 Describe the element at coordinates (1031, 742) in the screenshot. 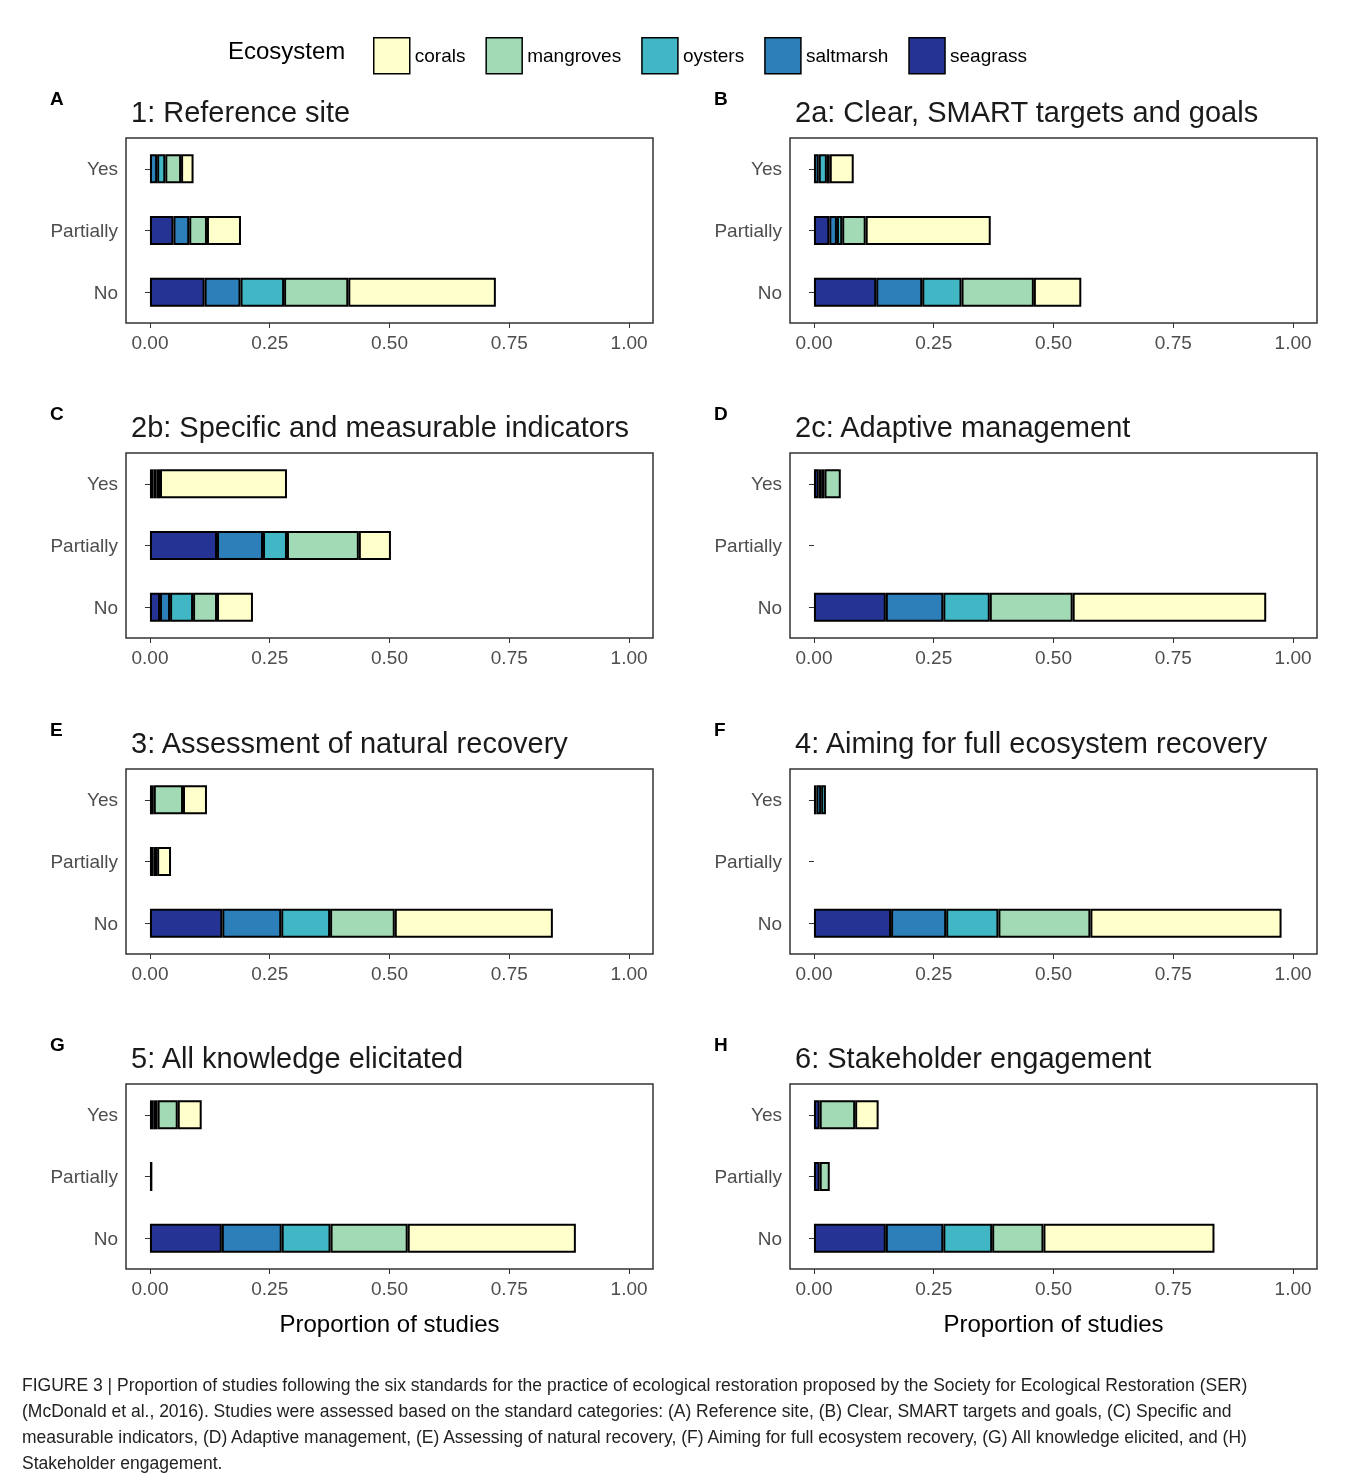

I see `chart-title: 4: Aiming for full ecosystem recovery` at that location.